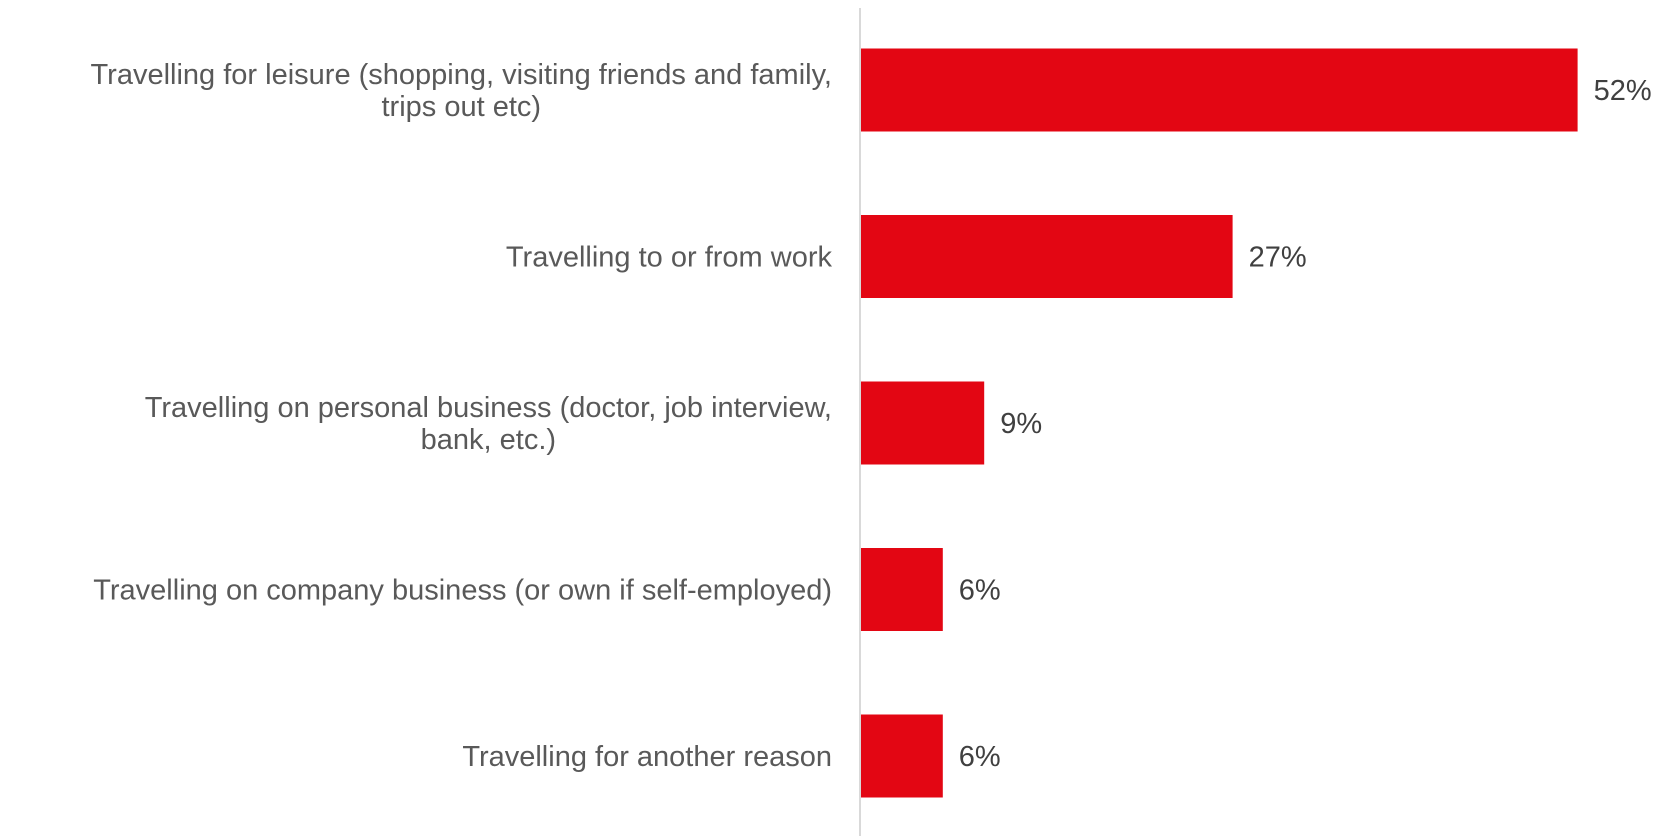 The width and height of the screenshot is (1671, 836). I want to click on value-label: 52%, so click(1623, 91).